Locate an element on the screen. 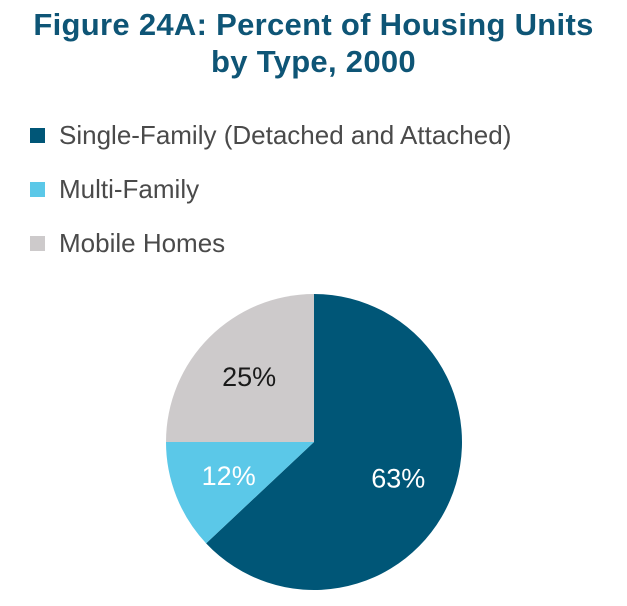  legend-item-multi-family: Multi-Family is located at coordinates (270, 189).